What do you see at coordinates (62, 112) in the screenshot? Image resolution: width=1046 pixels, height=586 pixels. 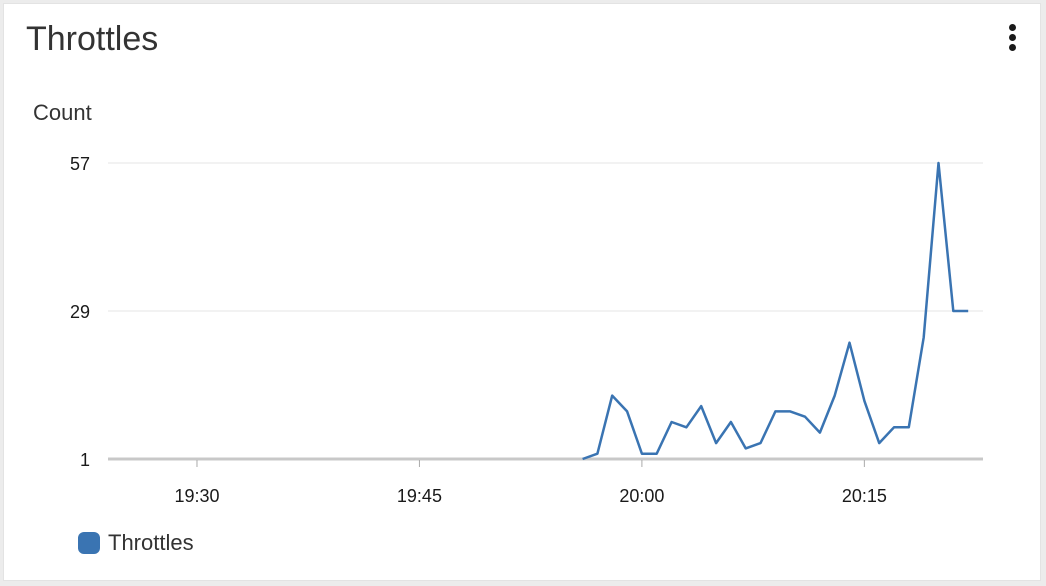 I see `y-axis-label: Count` at bounding box center [62, 112].